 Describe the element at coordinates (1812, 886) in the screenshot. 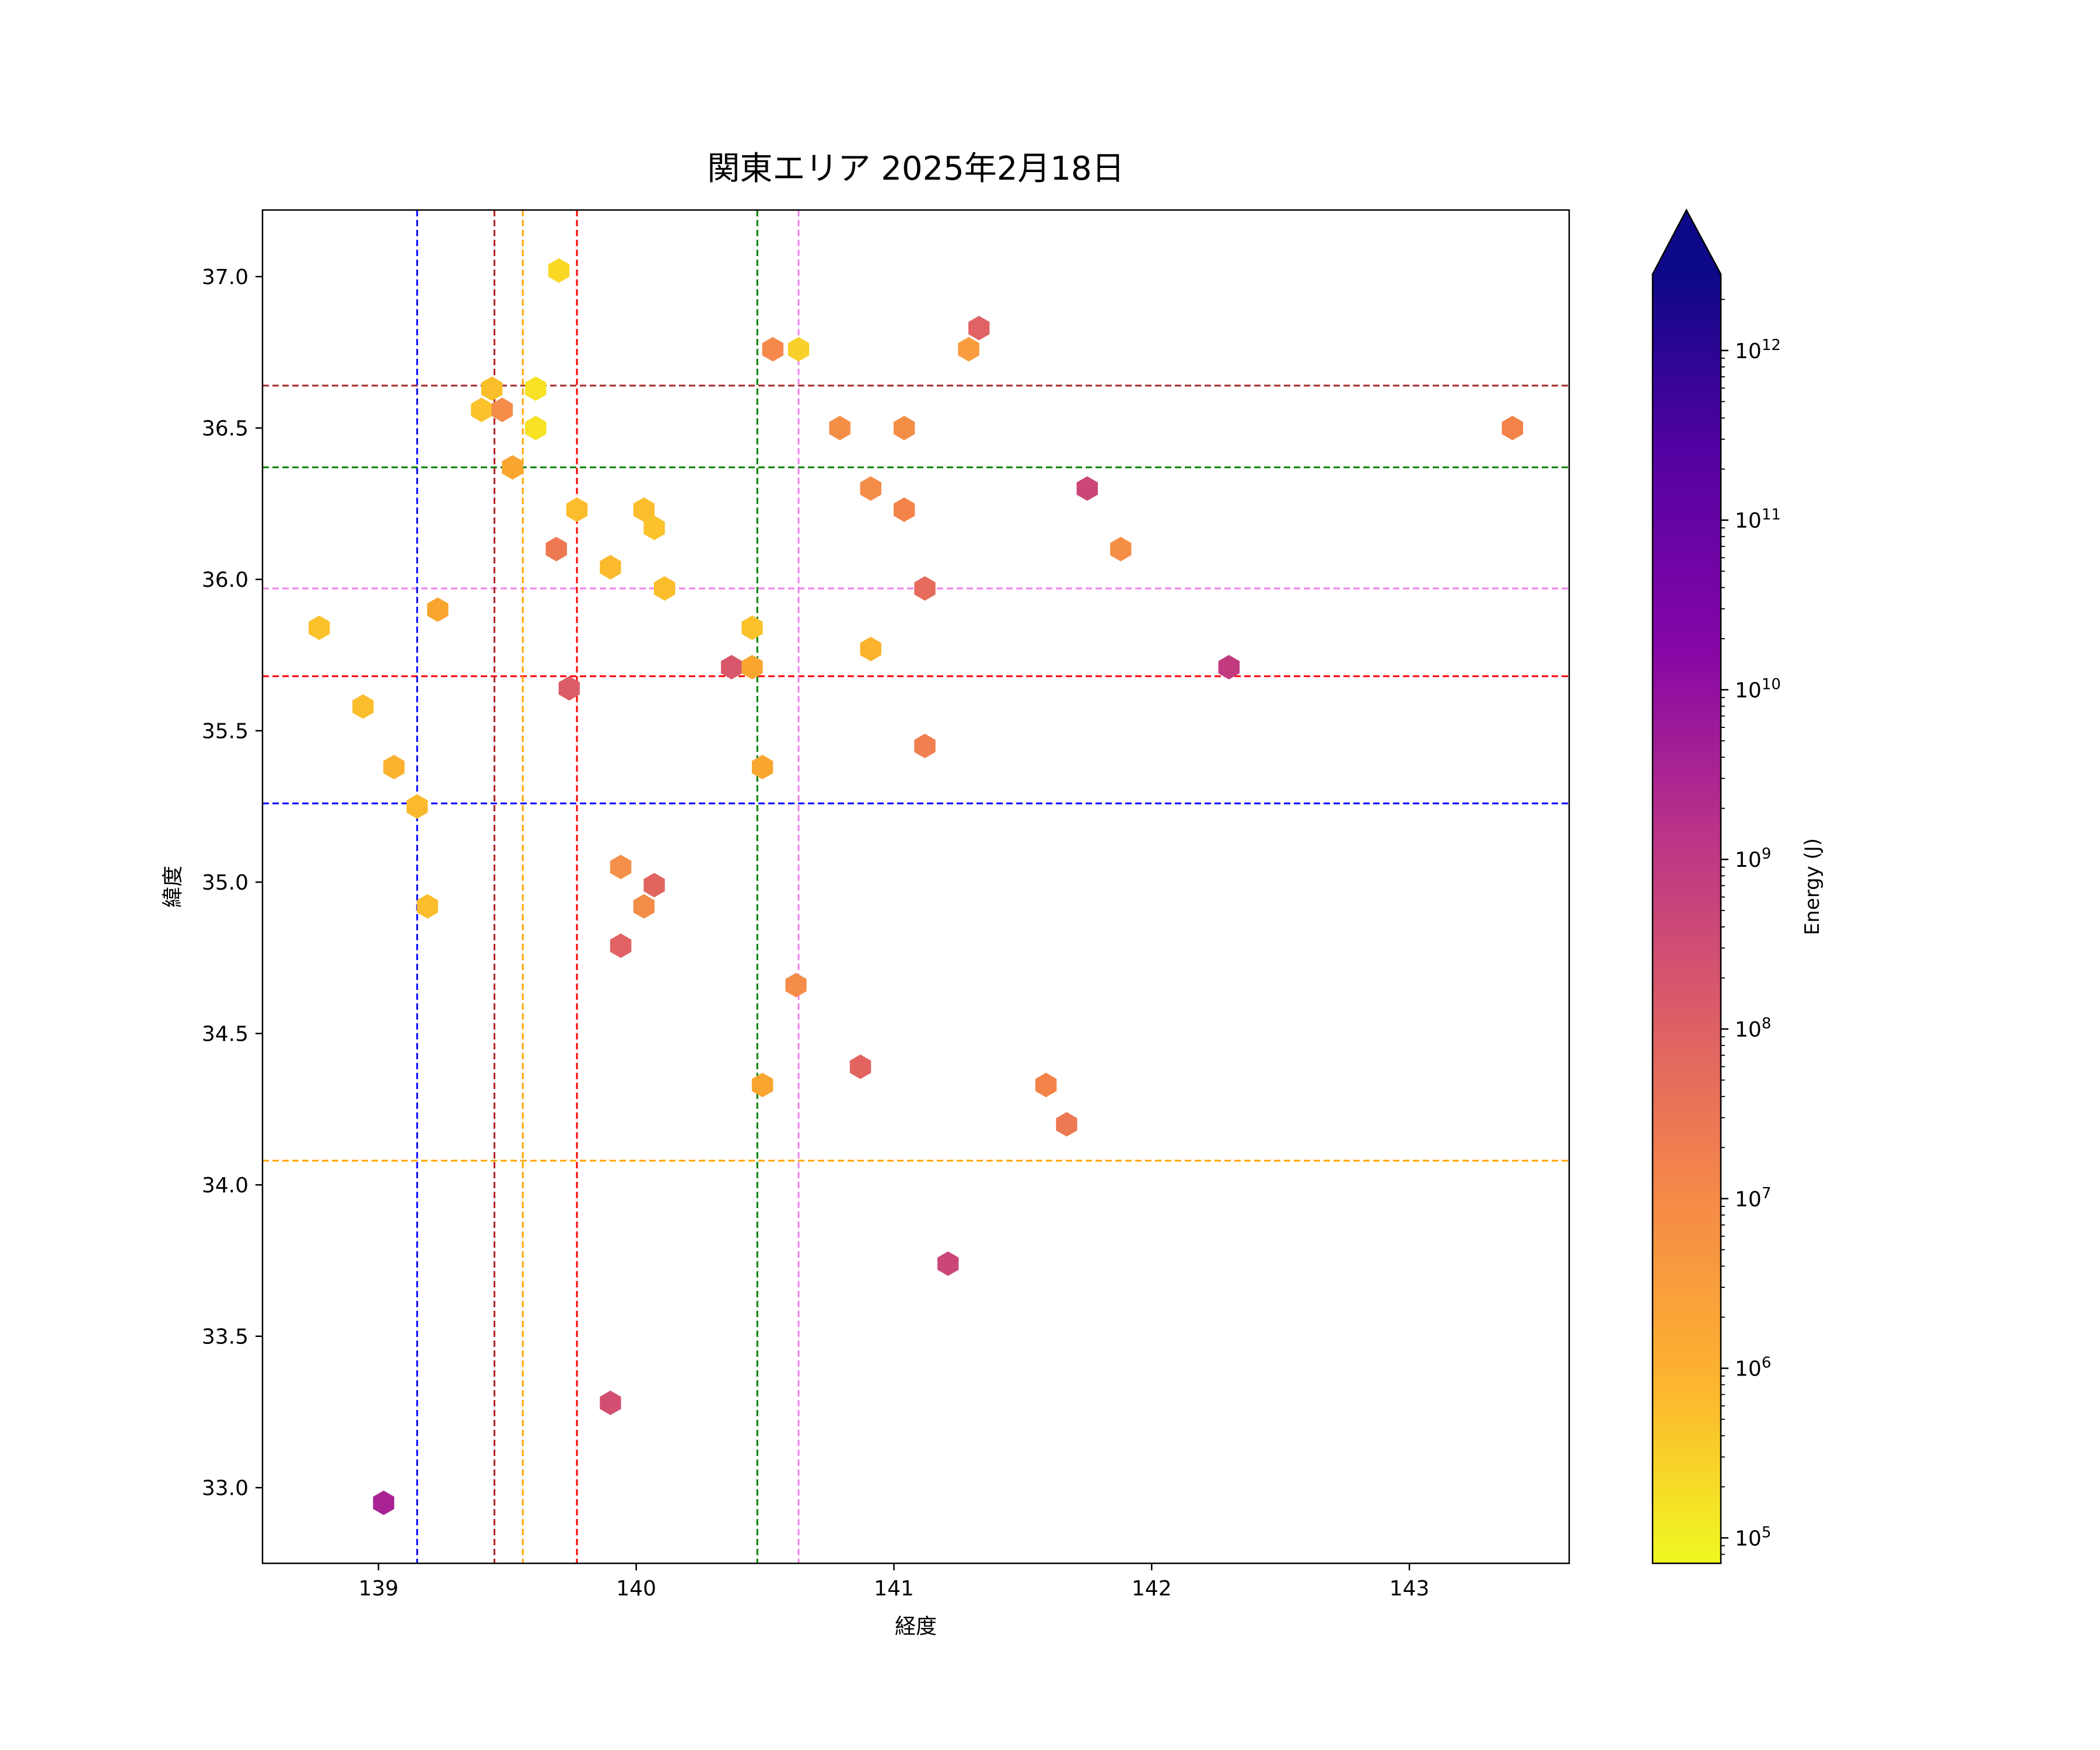

I see `colorbar-label: Energy (J)` at that location.